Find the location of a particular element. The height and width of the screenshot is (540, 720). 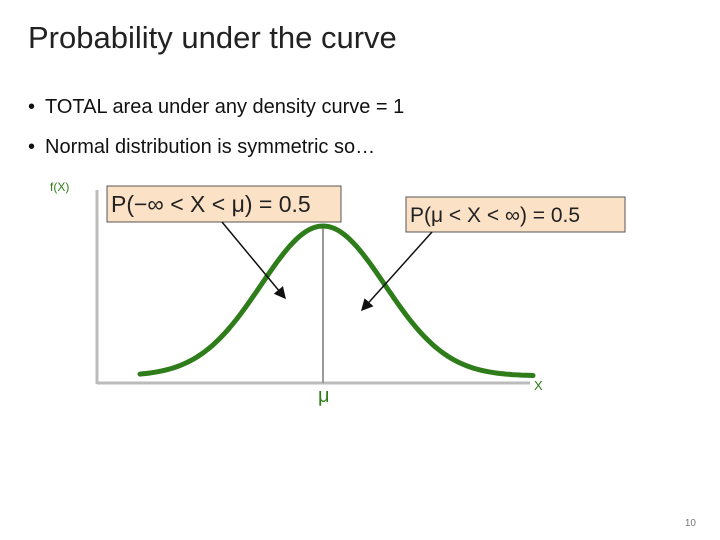

page-number: 10 is located at coordinates (690, 523).